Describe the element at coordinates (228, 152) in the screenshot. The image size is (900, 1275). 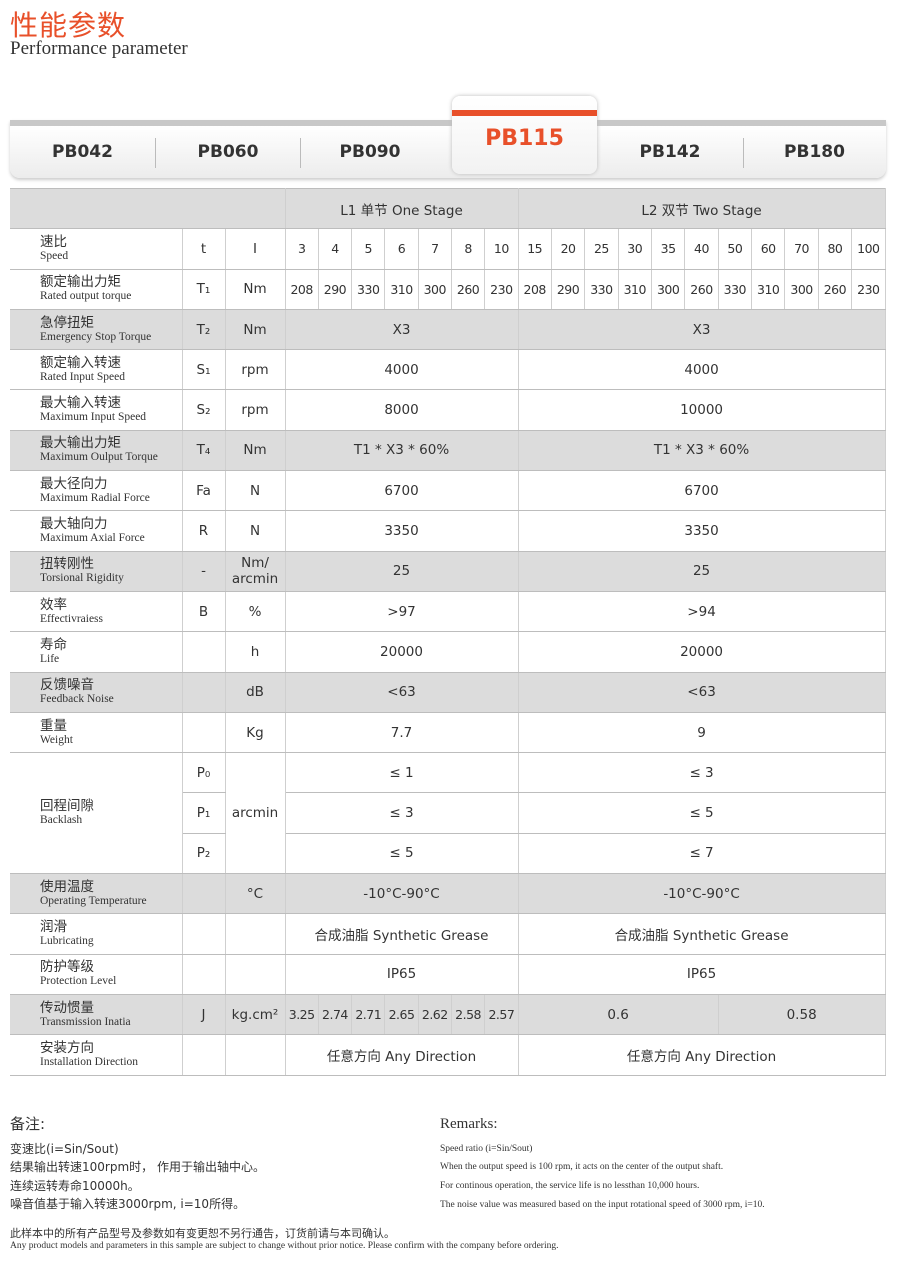
I see `tab-pb060: PB060` at that location.